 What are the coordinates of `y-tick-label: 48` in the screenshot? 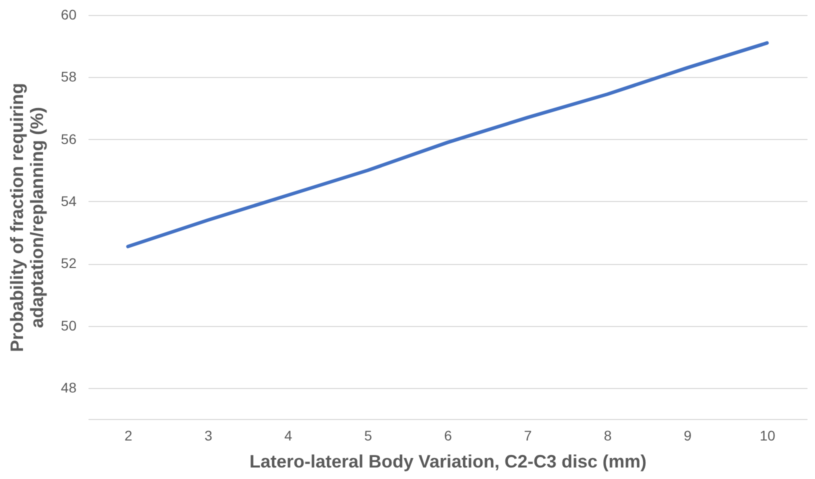 It's located at (68, 387).